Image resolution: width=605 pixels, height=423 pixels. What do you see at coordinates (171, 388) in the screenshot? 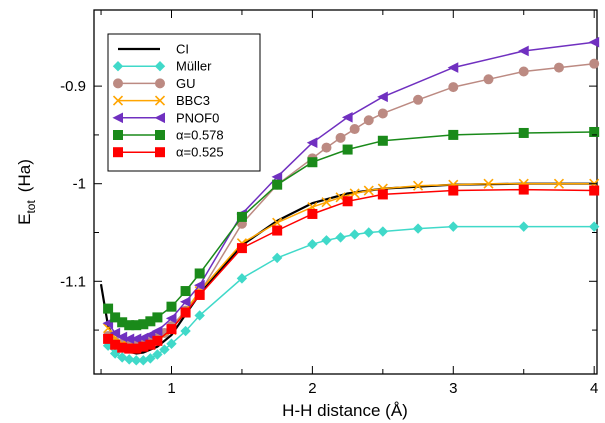
I see `x-tick-label: 1` at bounding box center [171, 388].